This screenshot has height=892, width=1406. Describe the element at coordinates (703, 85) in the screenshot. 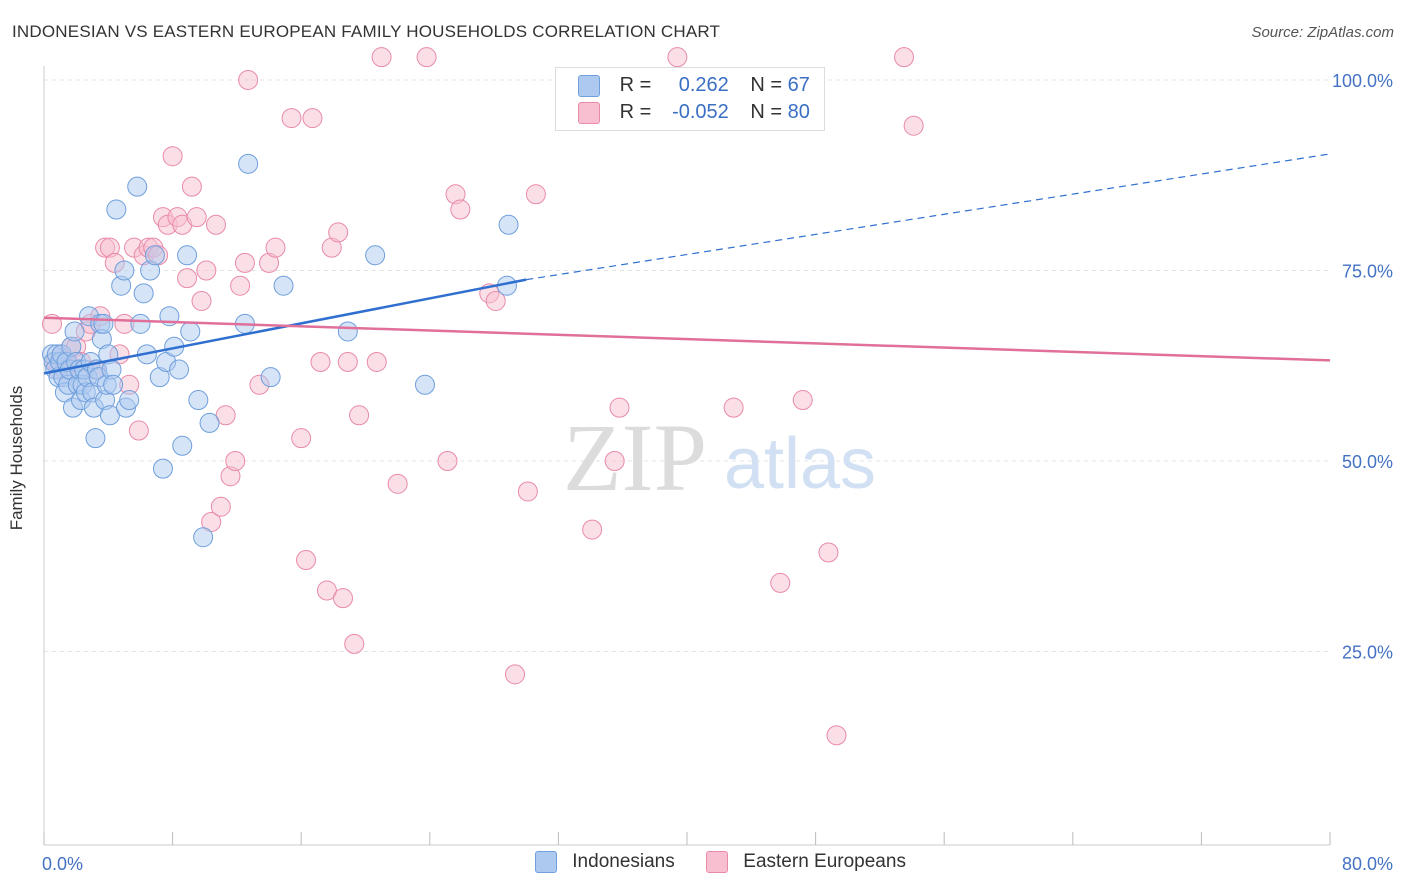

I see `legend-r-value: 0.262` at that location.